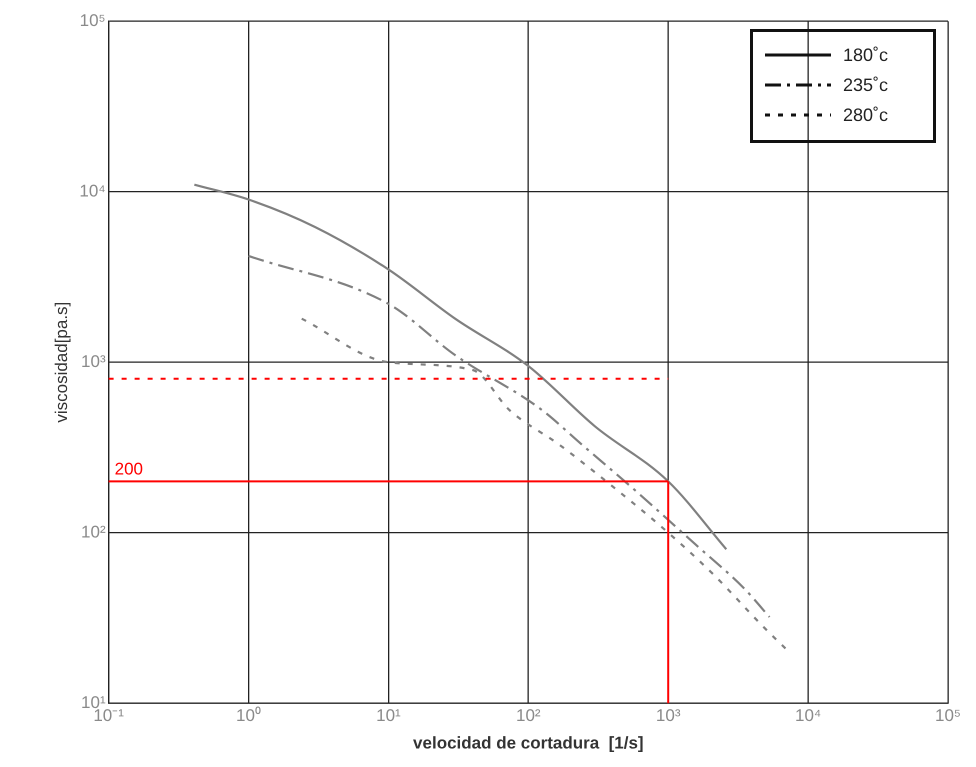 This screenshot has height=767, width=976. Describe the element at coordinates (389, 716) in the screenshot. I see `x-tick-label: 10¹` at that location.